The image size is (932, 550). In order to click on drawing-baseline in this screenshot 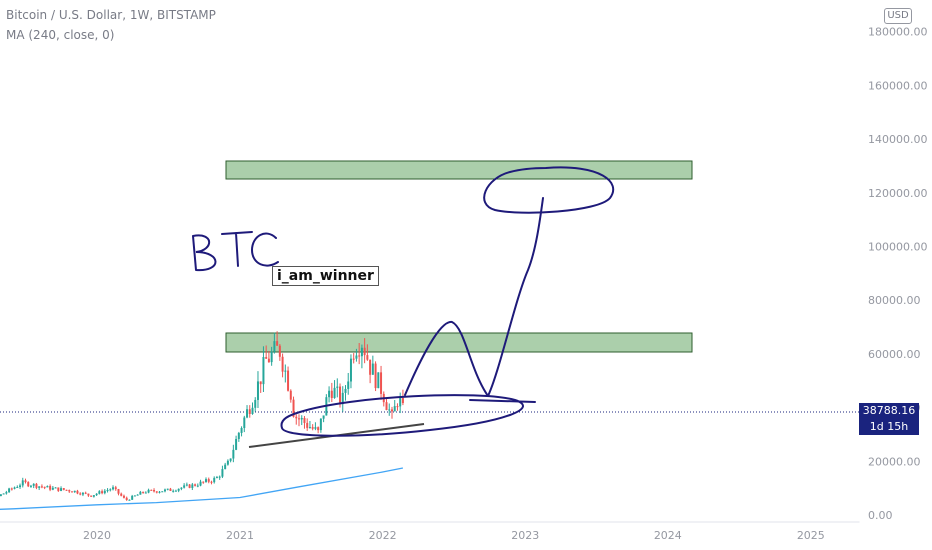, I will do `click(502, 401)`.